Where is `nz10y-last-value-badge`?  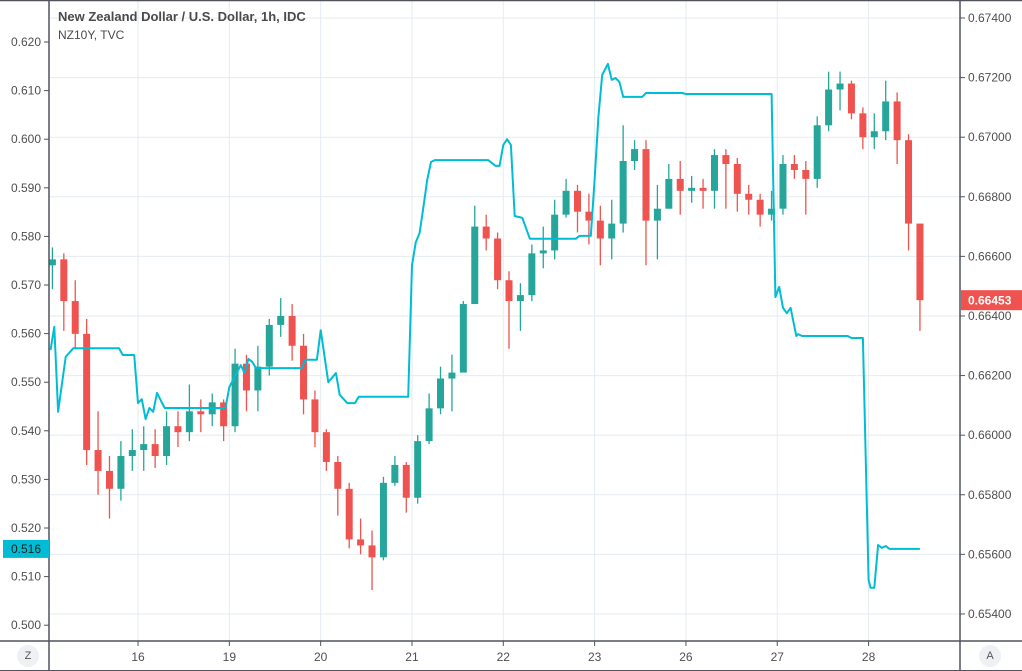
nz10y-last-value-badge is located at coordinates (26, 548).